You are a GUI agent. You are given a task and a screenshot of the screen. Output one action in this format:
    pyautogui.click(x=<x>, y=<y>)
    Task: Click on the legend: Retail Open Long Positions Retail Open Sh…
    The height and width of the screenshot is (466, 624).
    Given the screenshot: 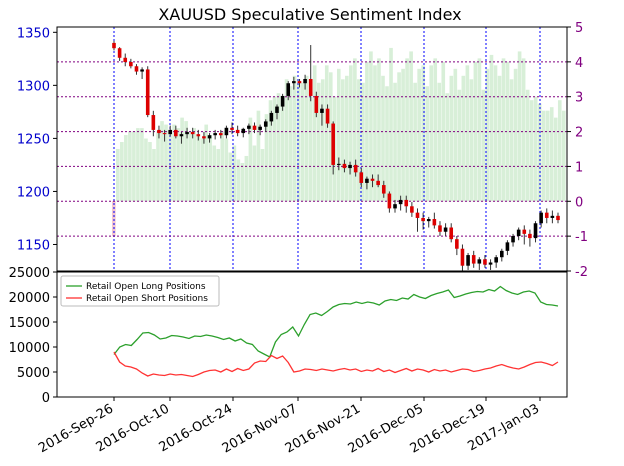 What is the action you would take?
    pyautogui.click(x=140, y=291)
    